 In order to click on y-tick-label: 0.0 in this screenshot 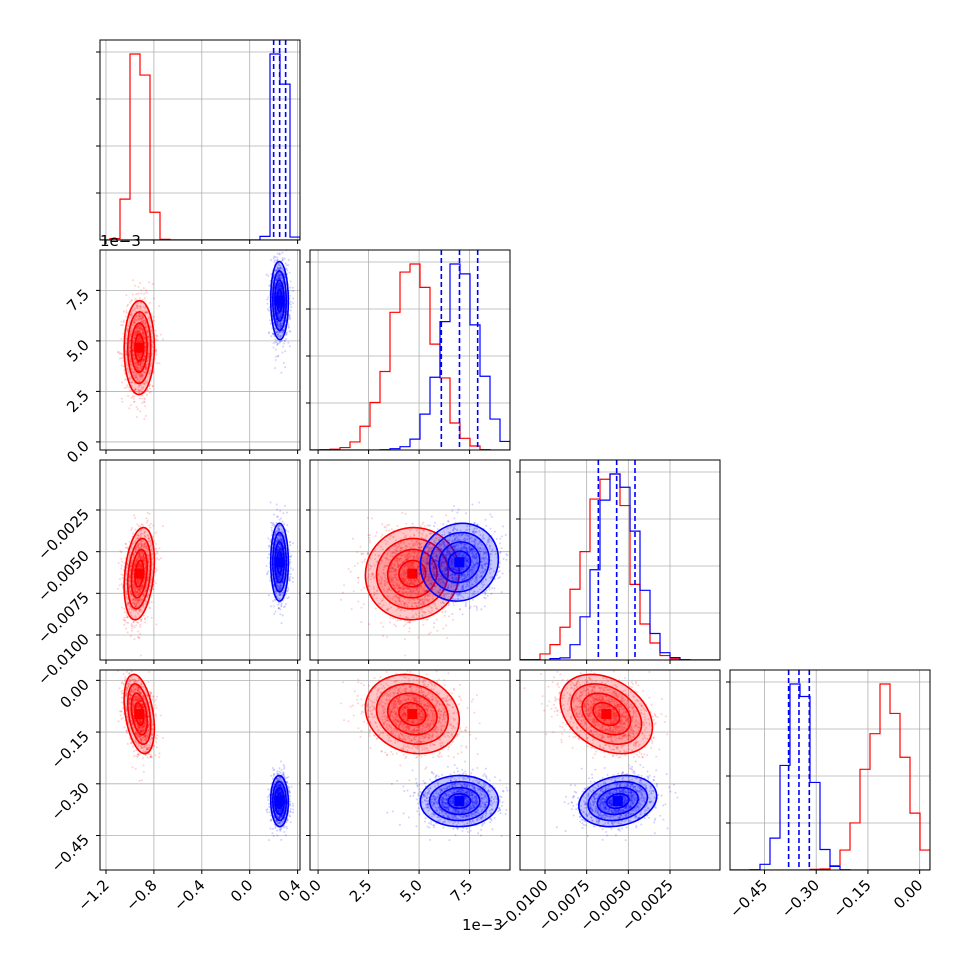, I will do `click(78, 452)`.